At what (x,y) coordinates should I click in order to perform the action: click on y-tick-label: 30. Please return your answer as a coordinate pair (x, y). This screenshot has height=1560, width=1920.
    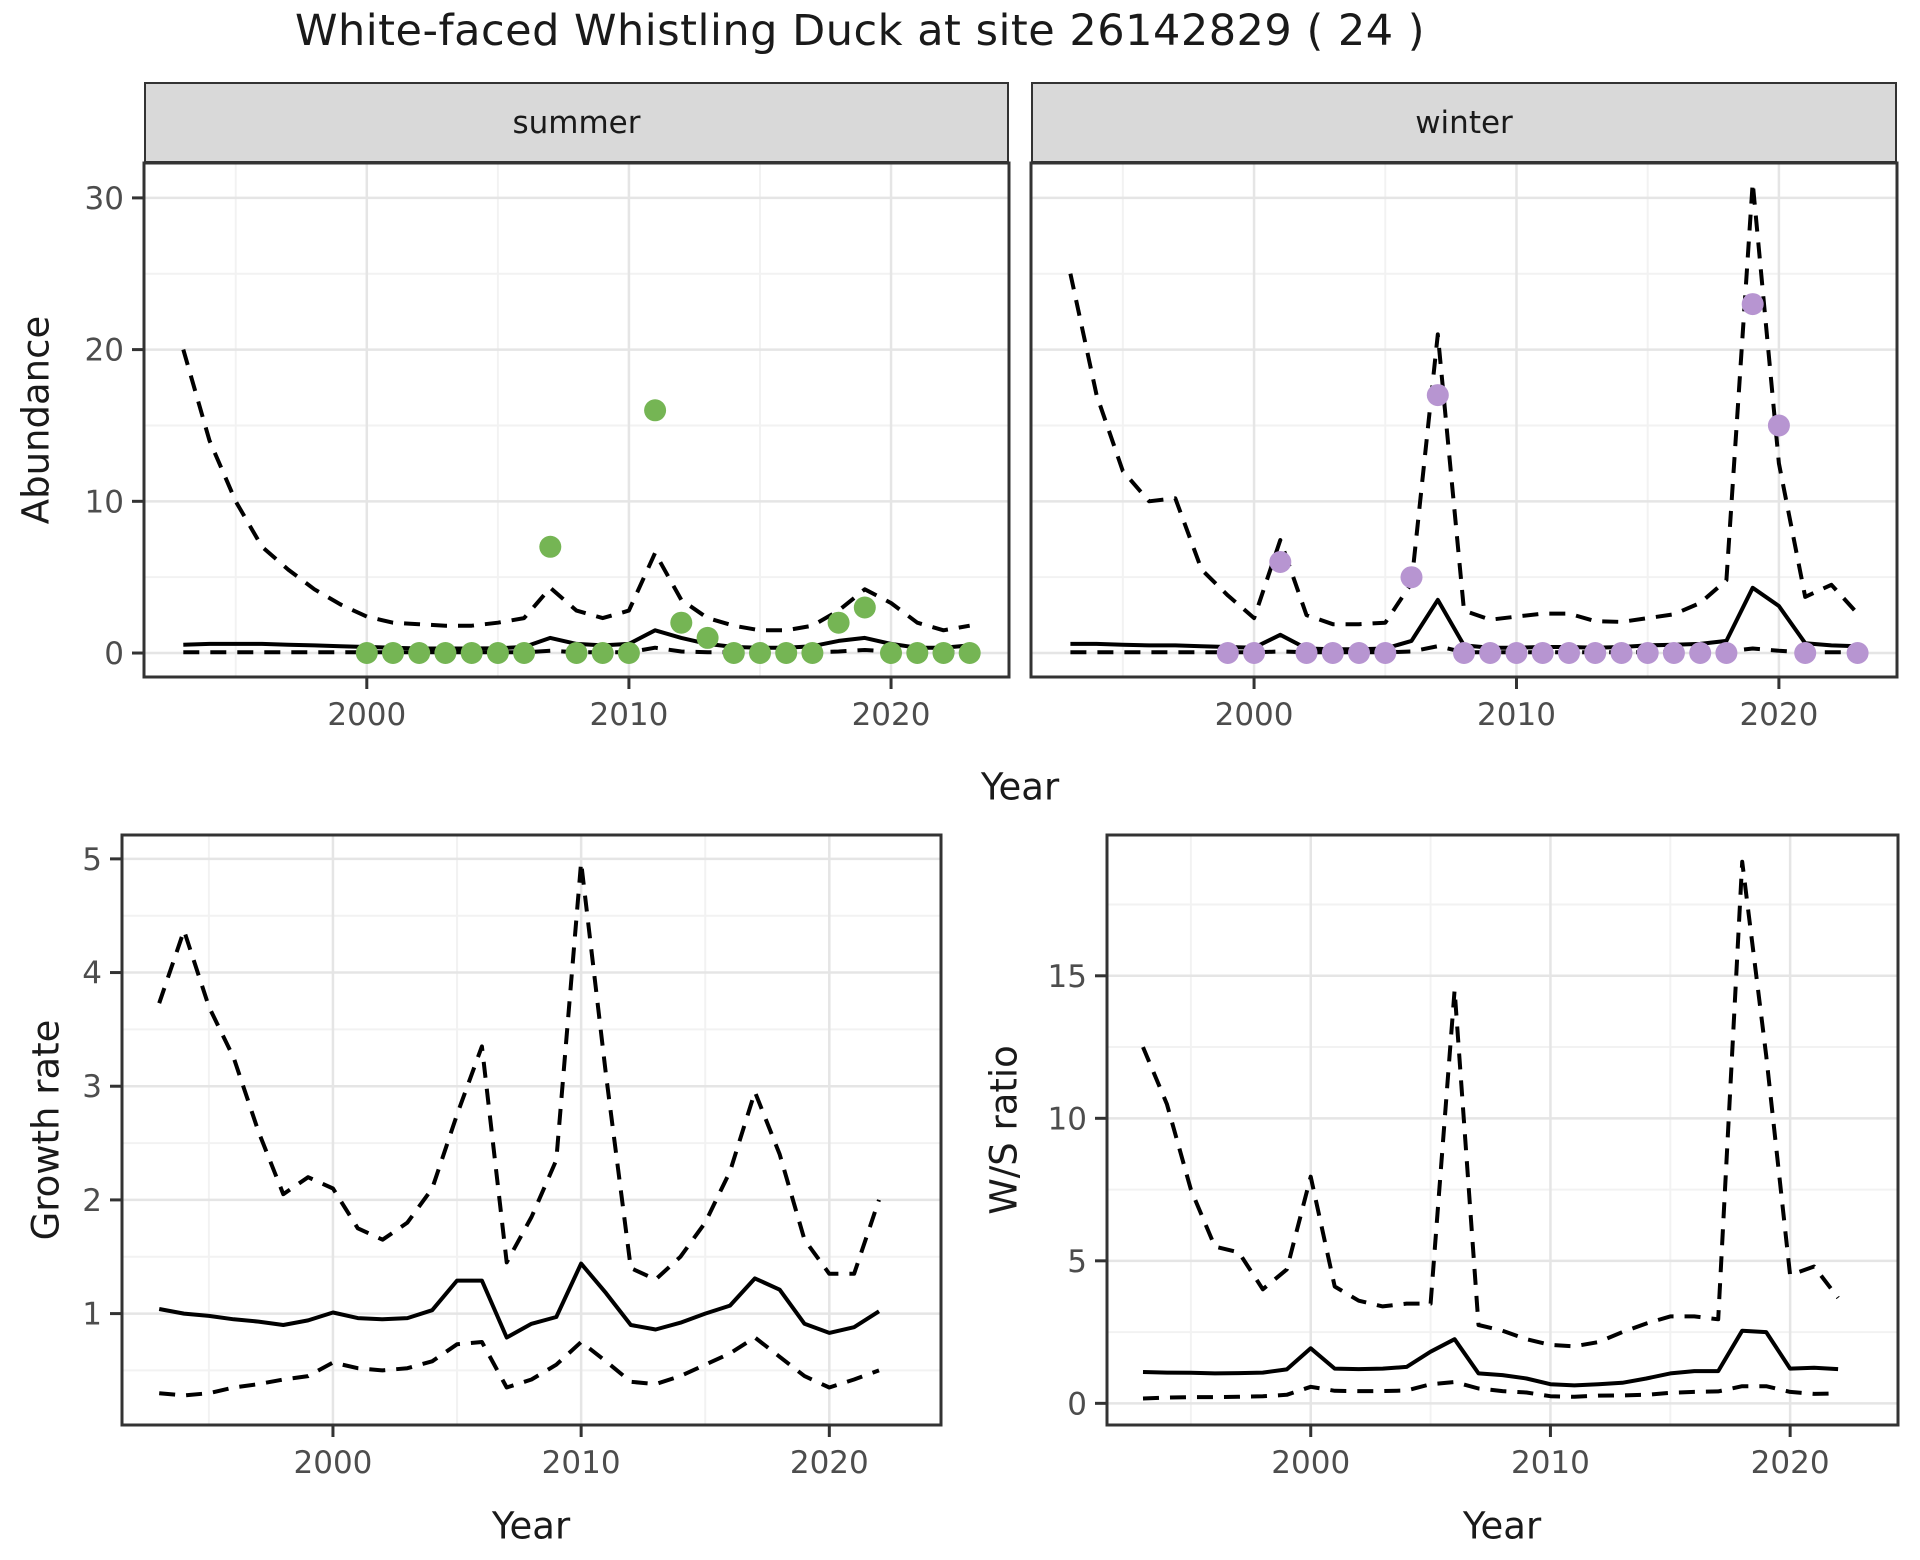
    Looking at the image, I should click on (104, 199).